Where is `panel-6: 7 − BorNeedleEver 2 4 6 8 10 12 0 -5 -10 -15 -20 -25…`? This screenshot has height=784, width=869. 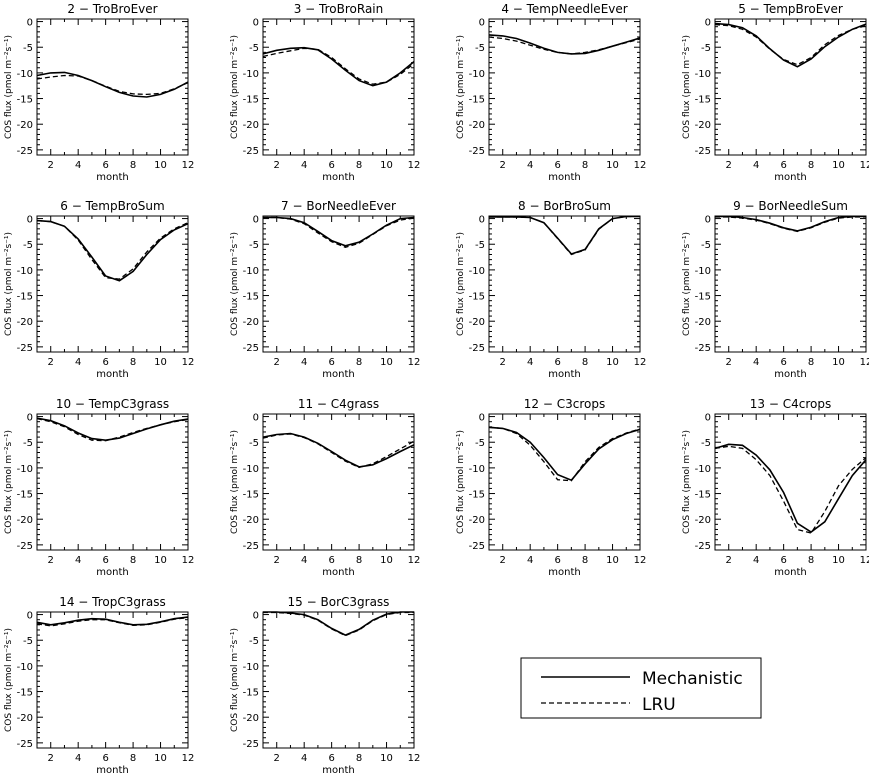
panel-6: 7 − BorNeedleEver 2 4 6 8 10 12 0 -5 -10 -15 -20 -25… is located at coordinates (325, 289).